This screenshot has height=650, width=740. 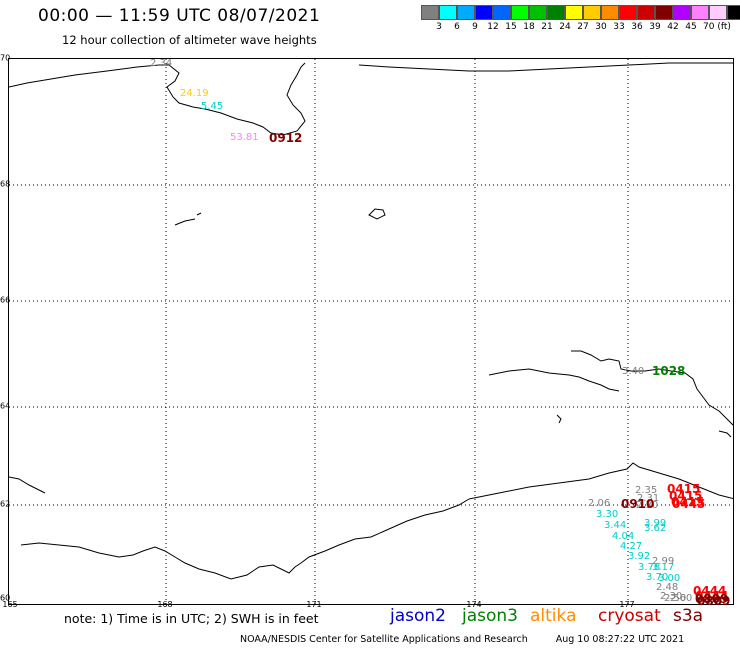 I want to click on wave-height-value: 2.34, so click(x=161, y=63).